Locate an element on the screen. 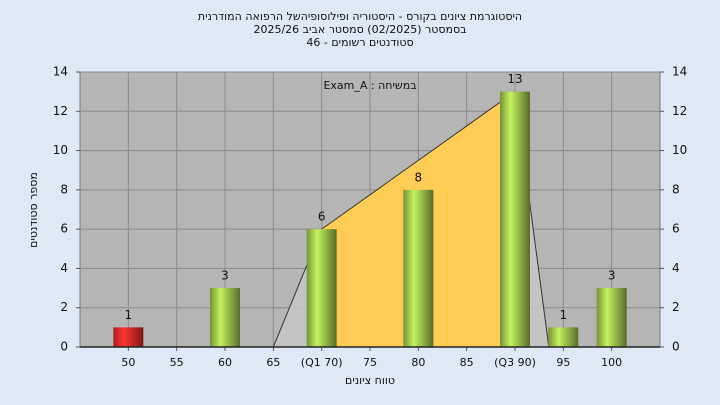 The image size is (720, 405). y-tick-label: 0 is located at coordinates (64, 347).